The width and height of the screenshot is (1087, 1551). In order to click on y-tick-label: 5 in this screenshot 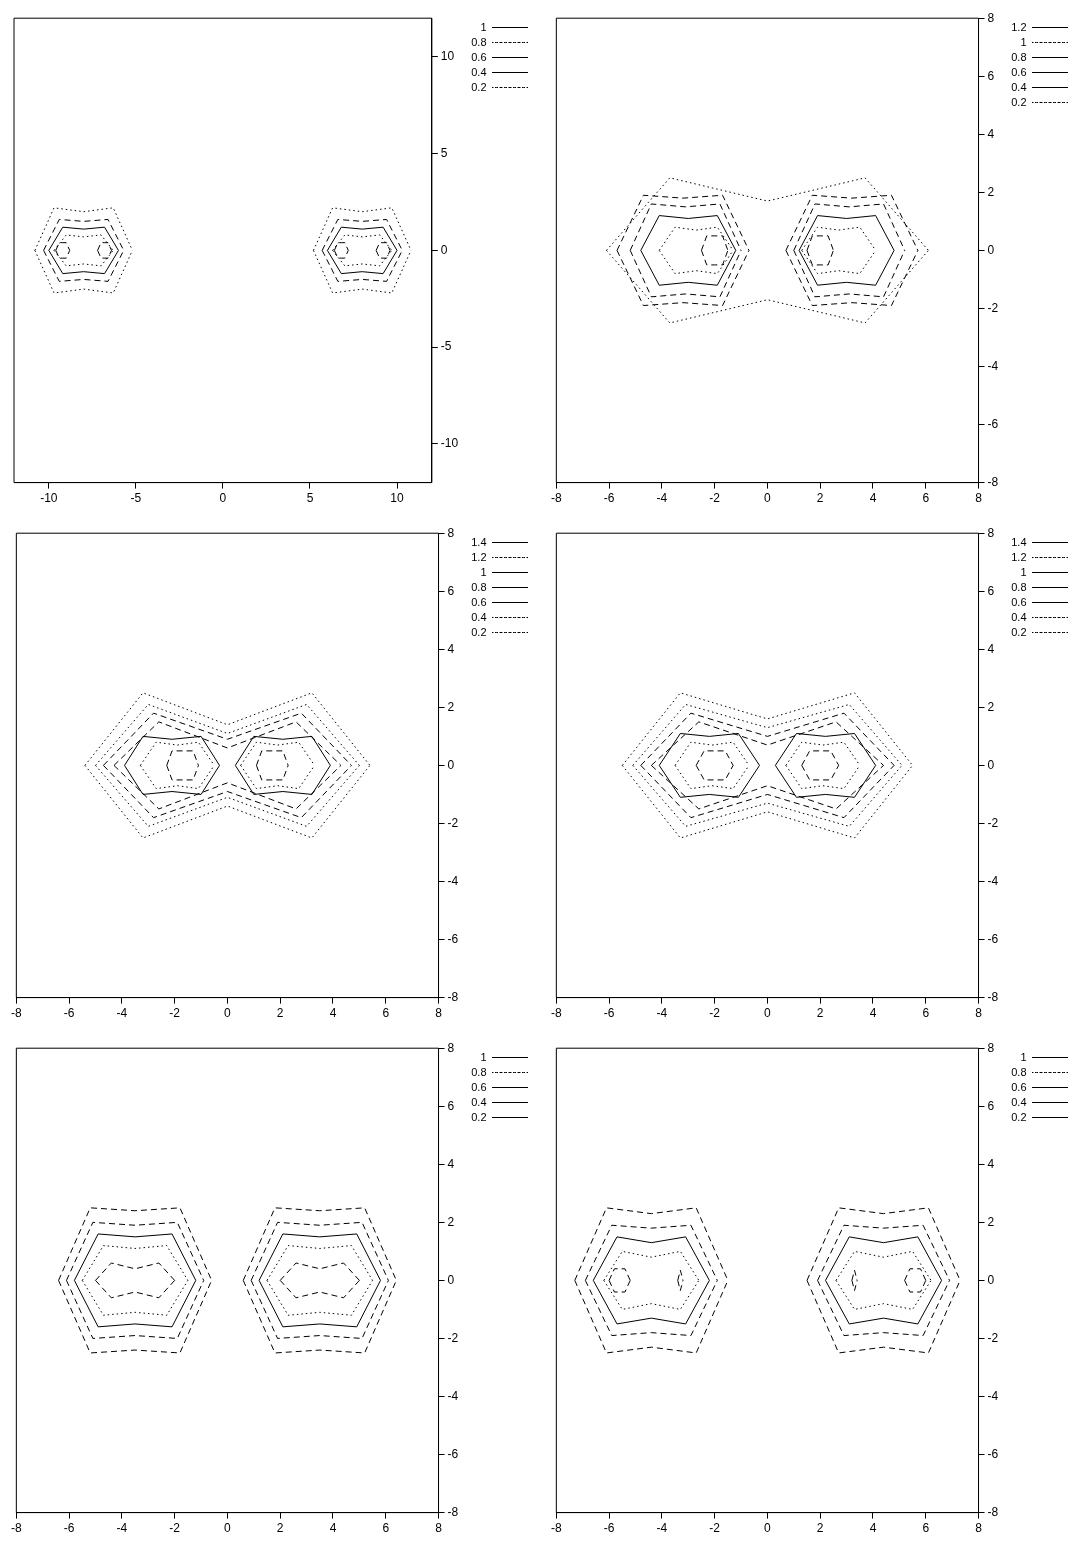, I will do `click(444, 152)`.